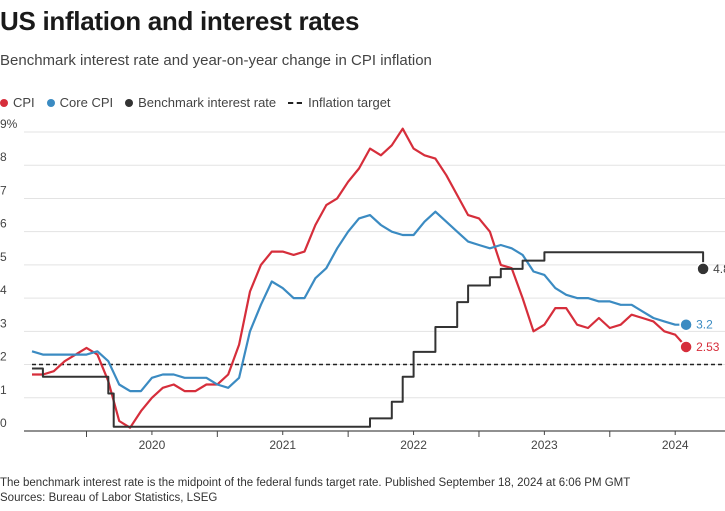  I want to click on legend-marker-interest-rate, so click(129, 102).